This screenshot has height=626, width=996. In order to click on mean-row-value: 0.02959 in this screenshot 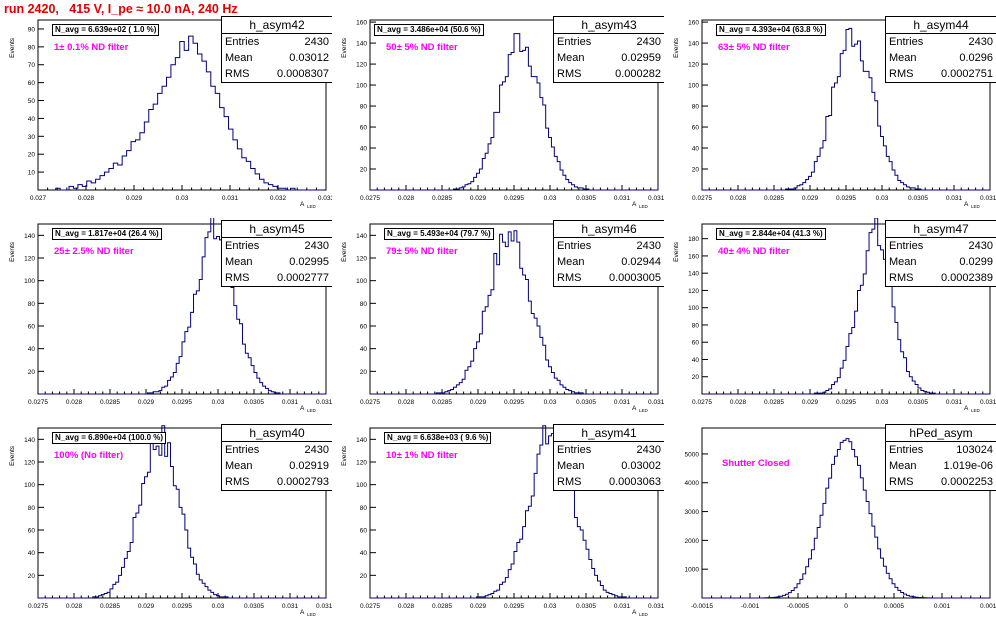, I will do `click(641, 58)`.